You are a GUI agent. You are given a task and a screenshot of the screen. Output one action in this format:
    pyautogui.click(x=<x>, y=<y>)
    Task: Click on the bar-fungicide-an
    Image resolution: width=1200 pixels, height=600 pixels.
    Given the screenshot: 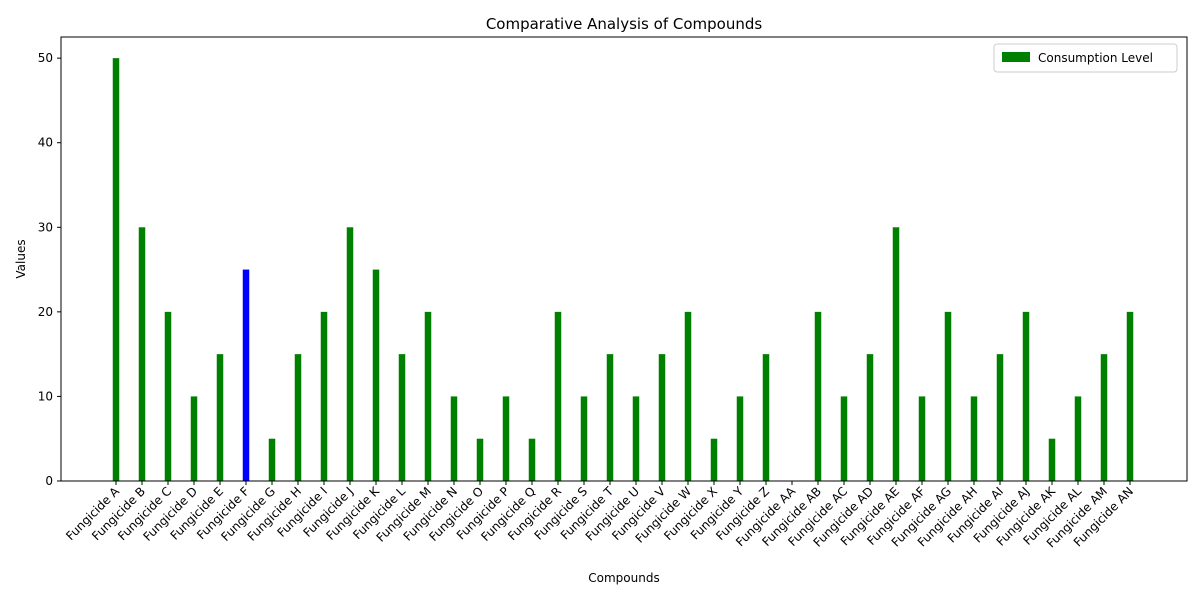 What is the action you would take?
    pyautogui.click(x=1130, y=396)
    